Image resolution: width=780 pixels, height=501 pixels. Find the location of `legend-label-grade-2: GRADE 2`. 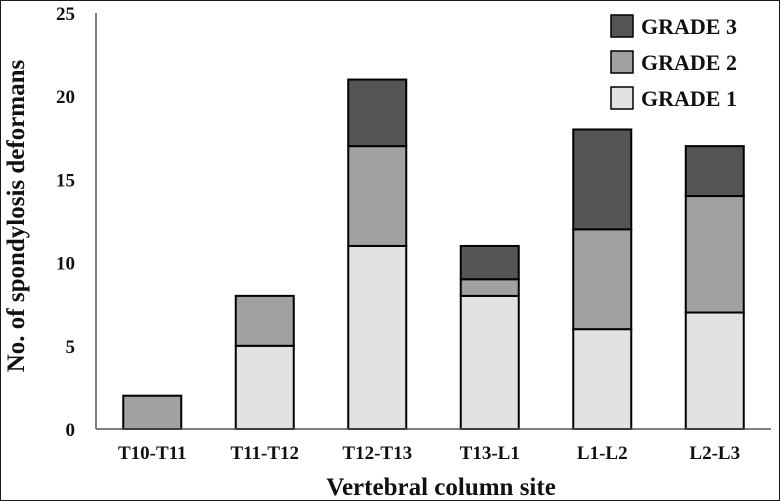

legend-label-grade-2: GRADE 2 is located at coordinates (689, 62).